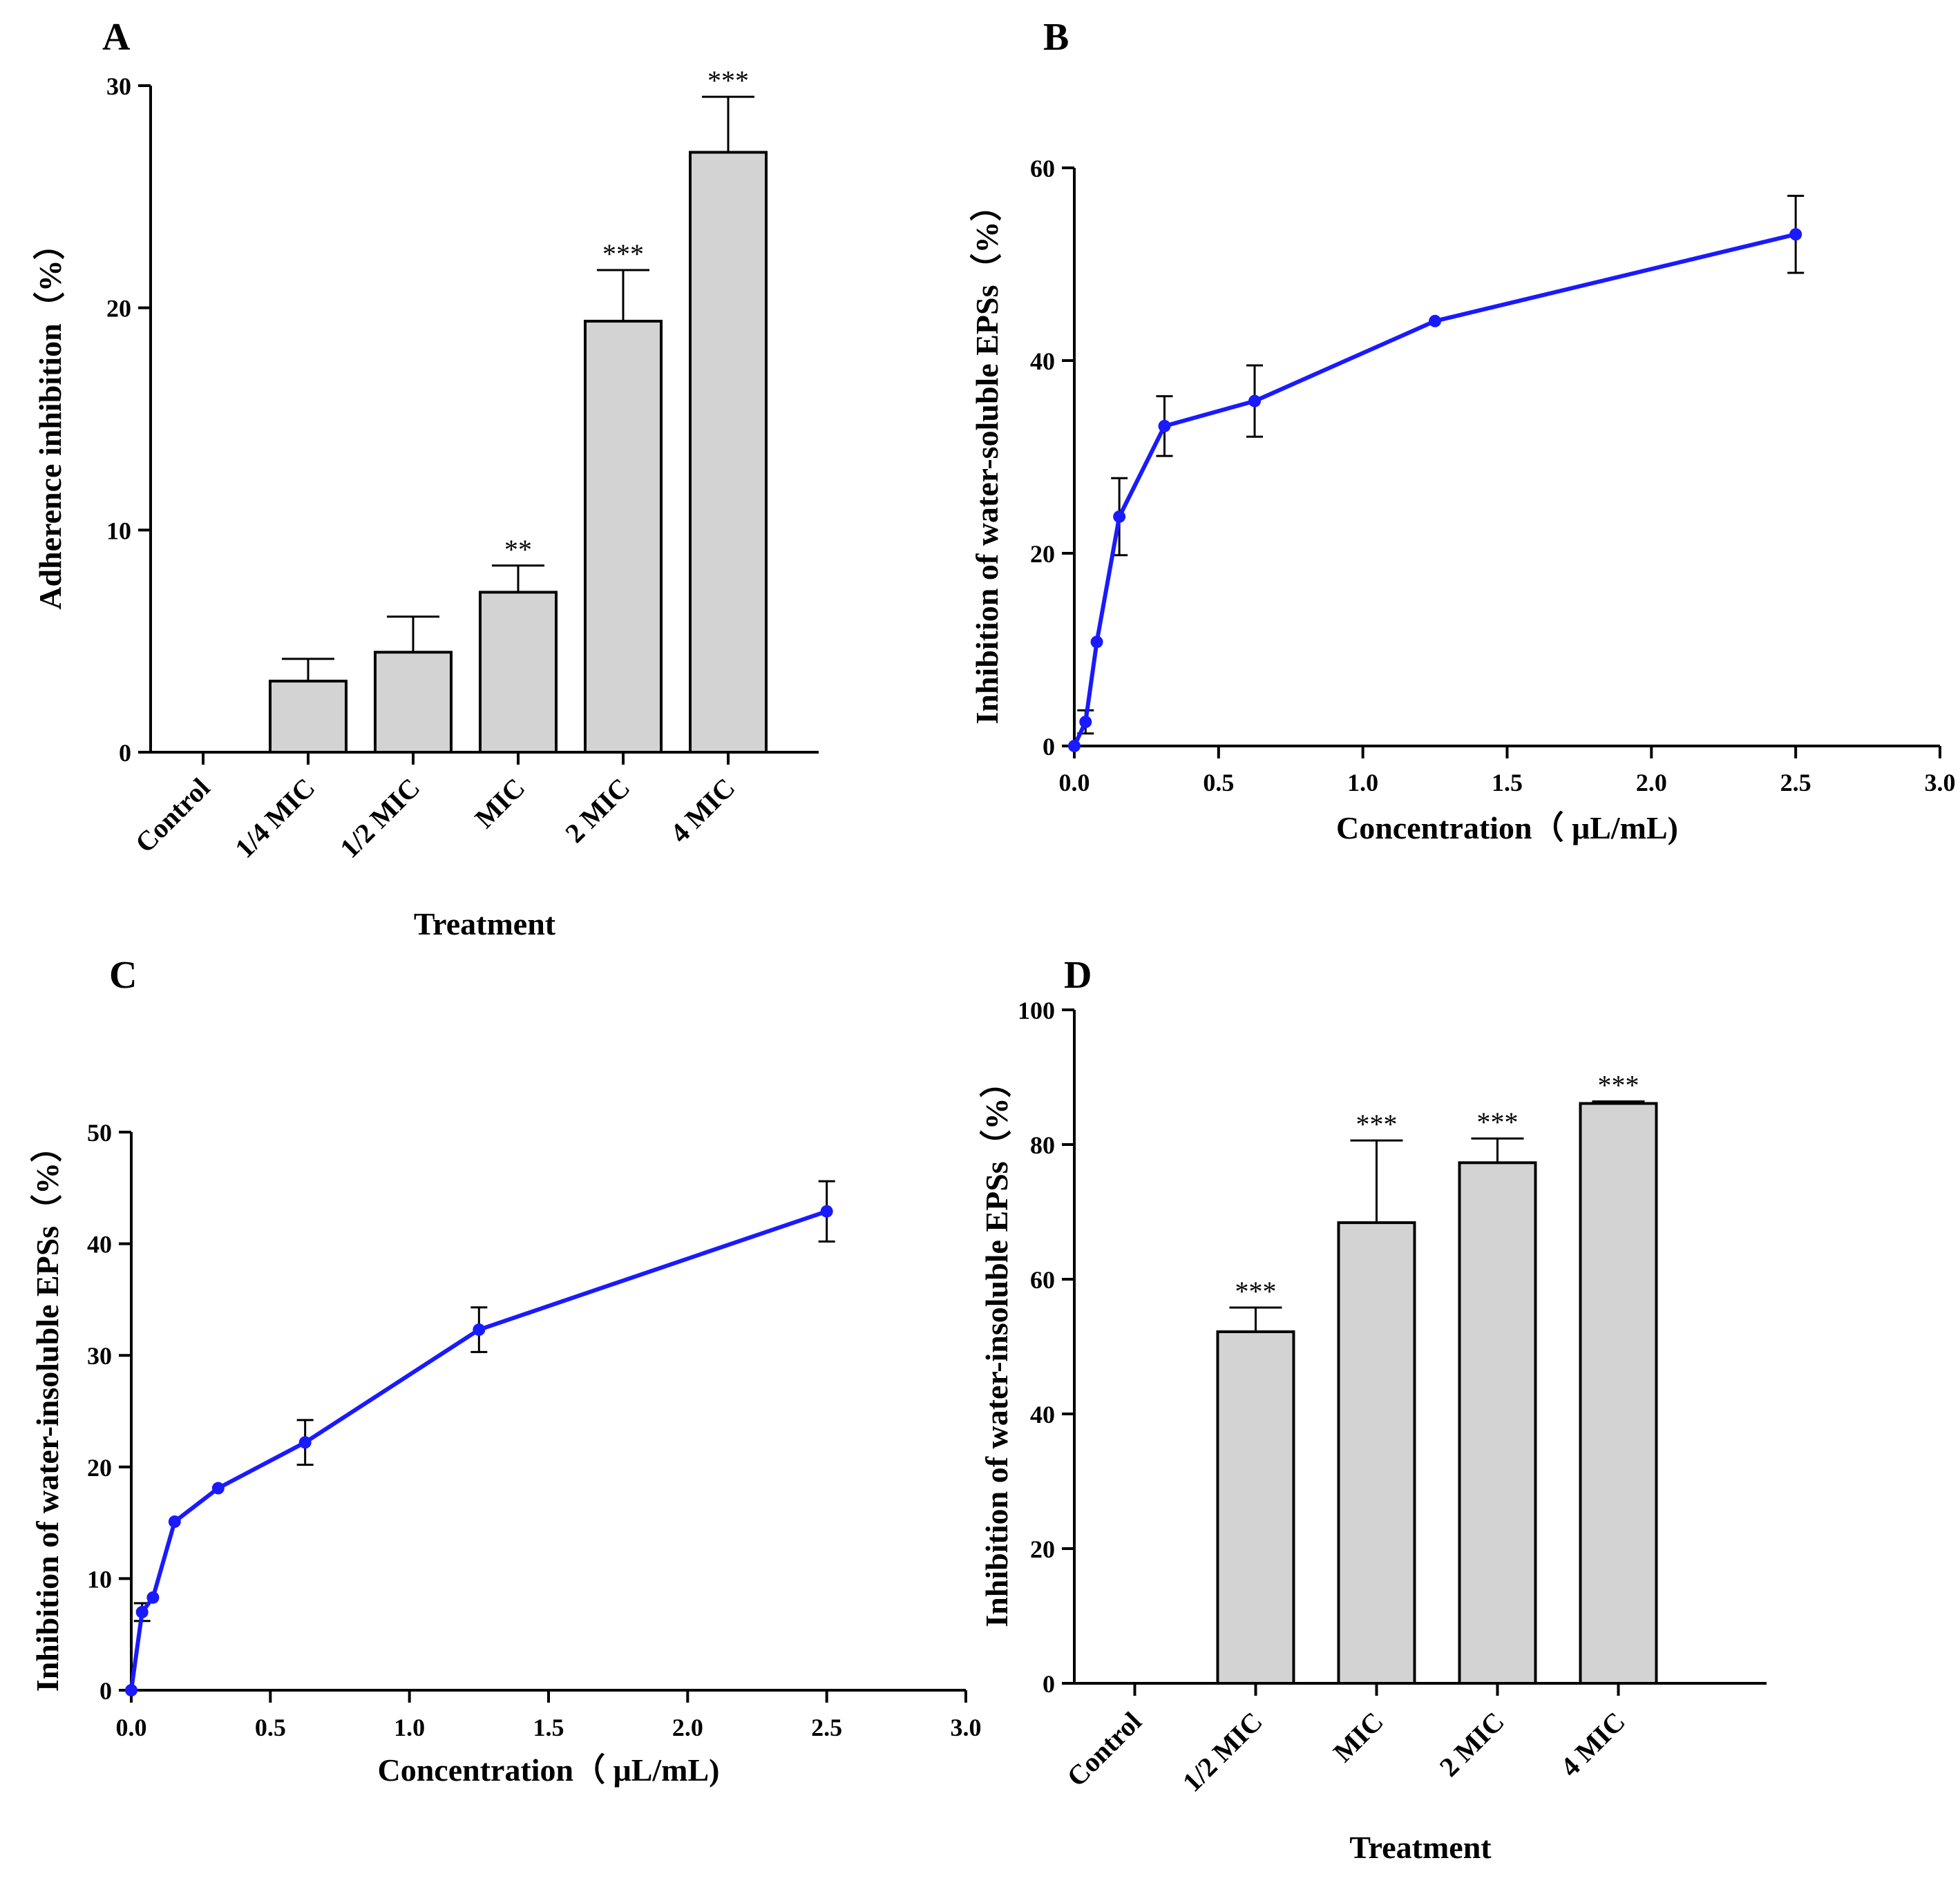 This screenshot has height=1885, width=1960. I want to click on panel-label: C, so click(123, 976).